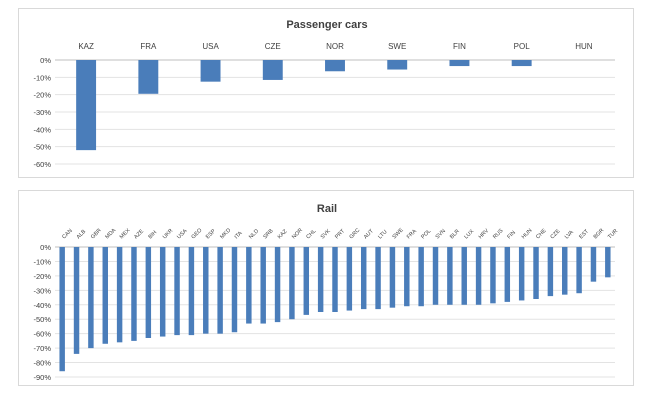 The height and width of the screenshot is (406, 651). Describe the element at coordinates (168, 234) in the screenshot. I see `category-label: UKR` at that location.